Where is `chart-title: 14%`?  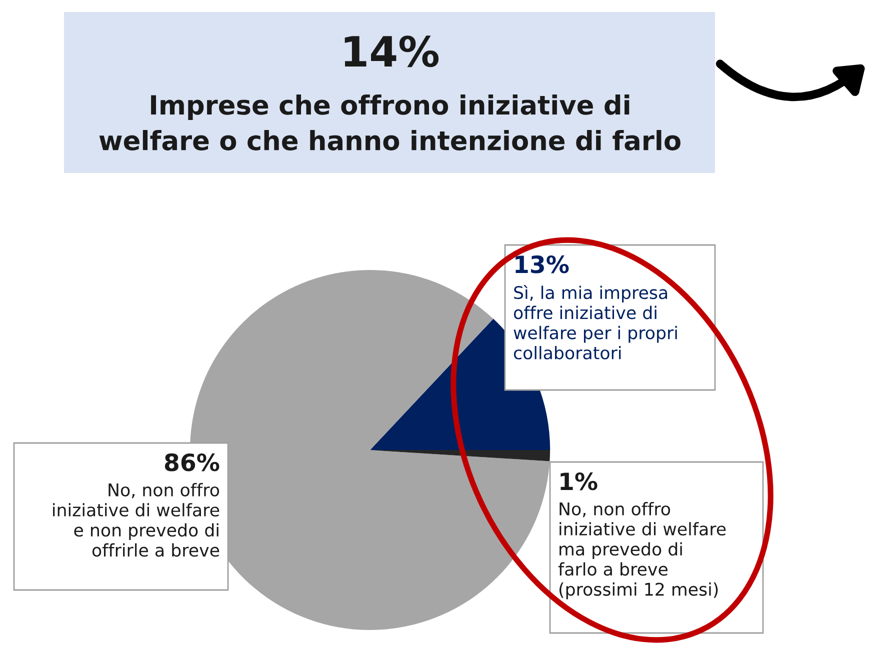
chart-title: 14% is located at coordinates (391, 52).